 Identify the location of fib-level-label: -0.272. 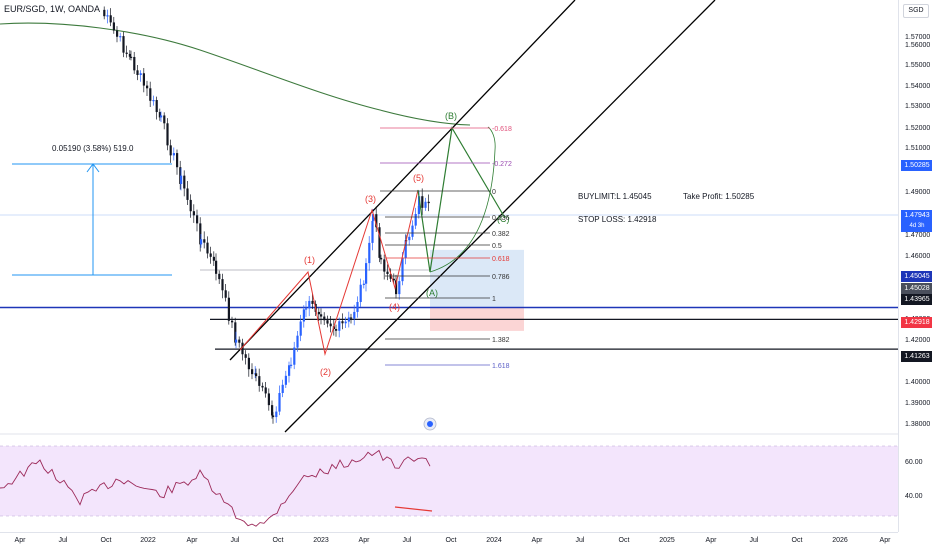
(502, 164).